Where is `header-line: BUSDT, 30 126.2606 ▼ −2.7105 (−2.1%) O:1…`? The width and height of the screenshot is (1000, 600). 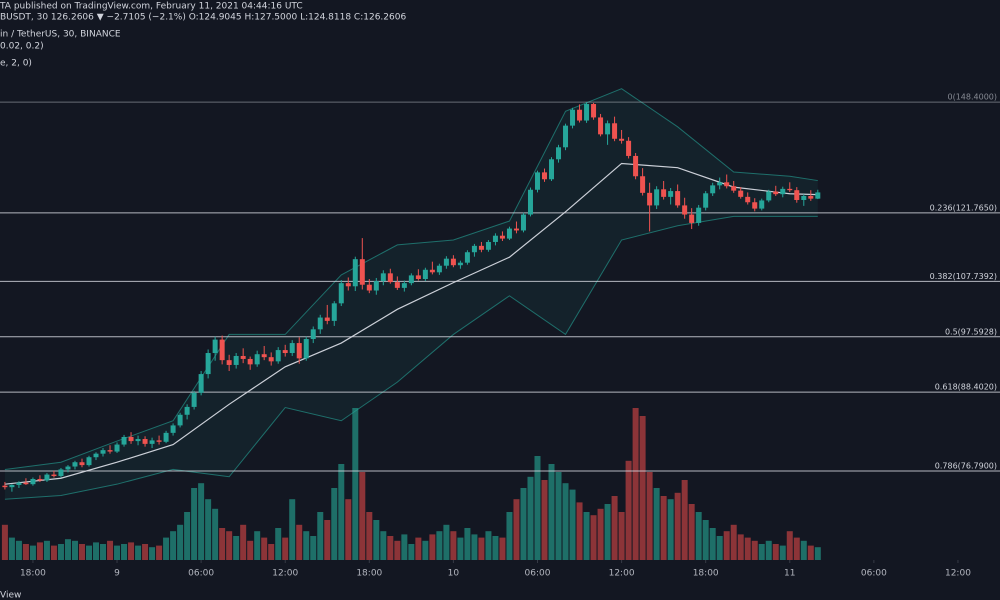
header-line: BUSDT, 30 126.2606 ▼ −2.7105 (−2.1%) O:1… is located at coordinates (203, 18).